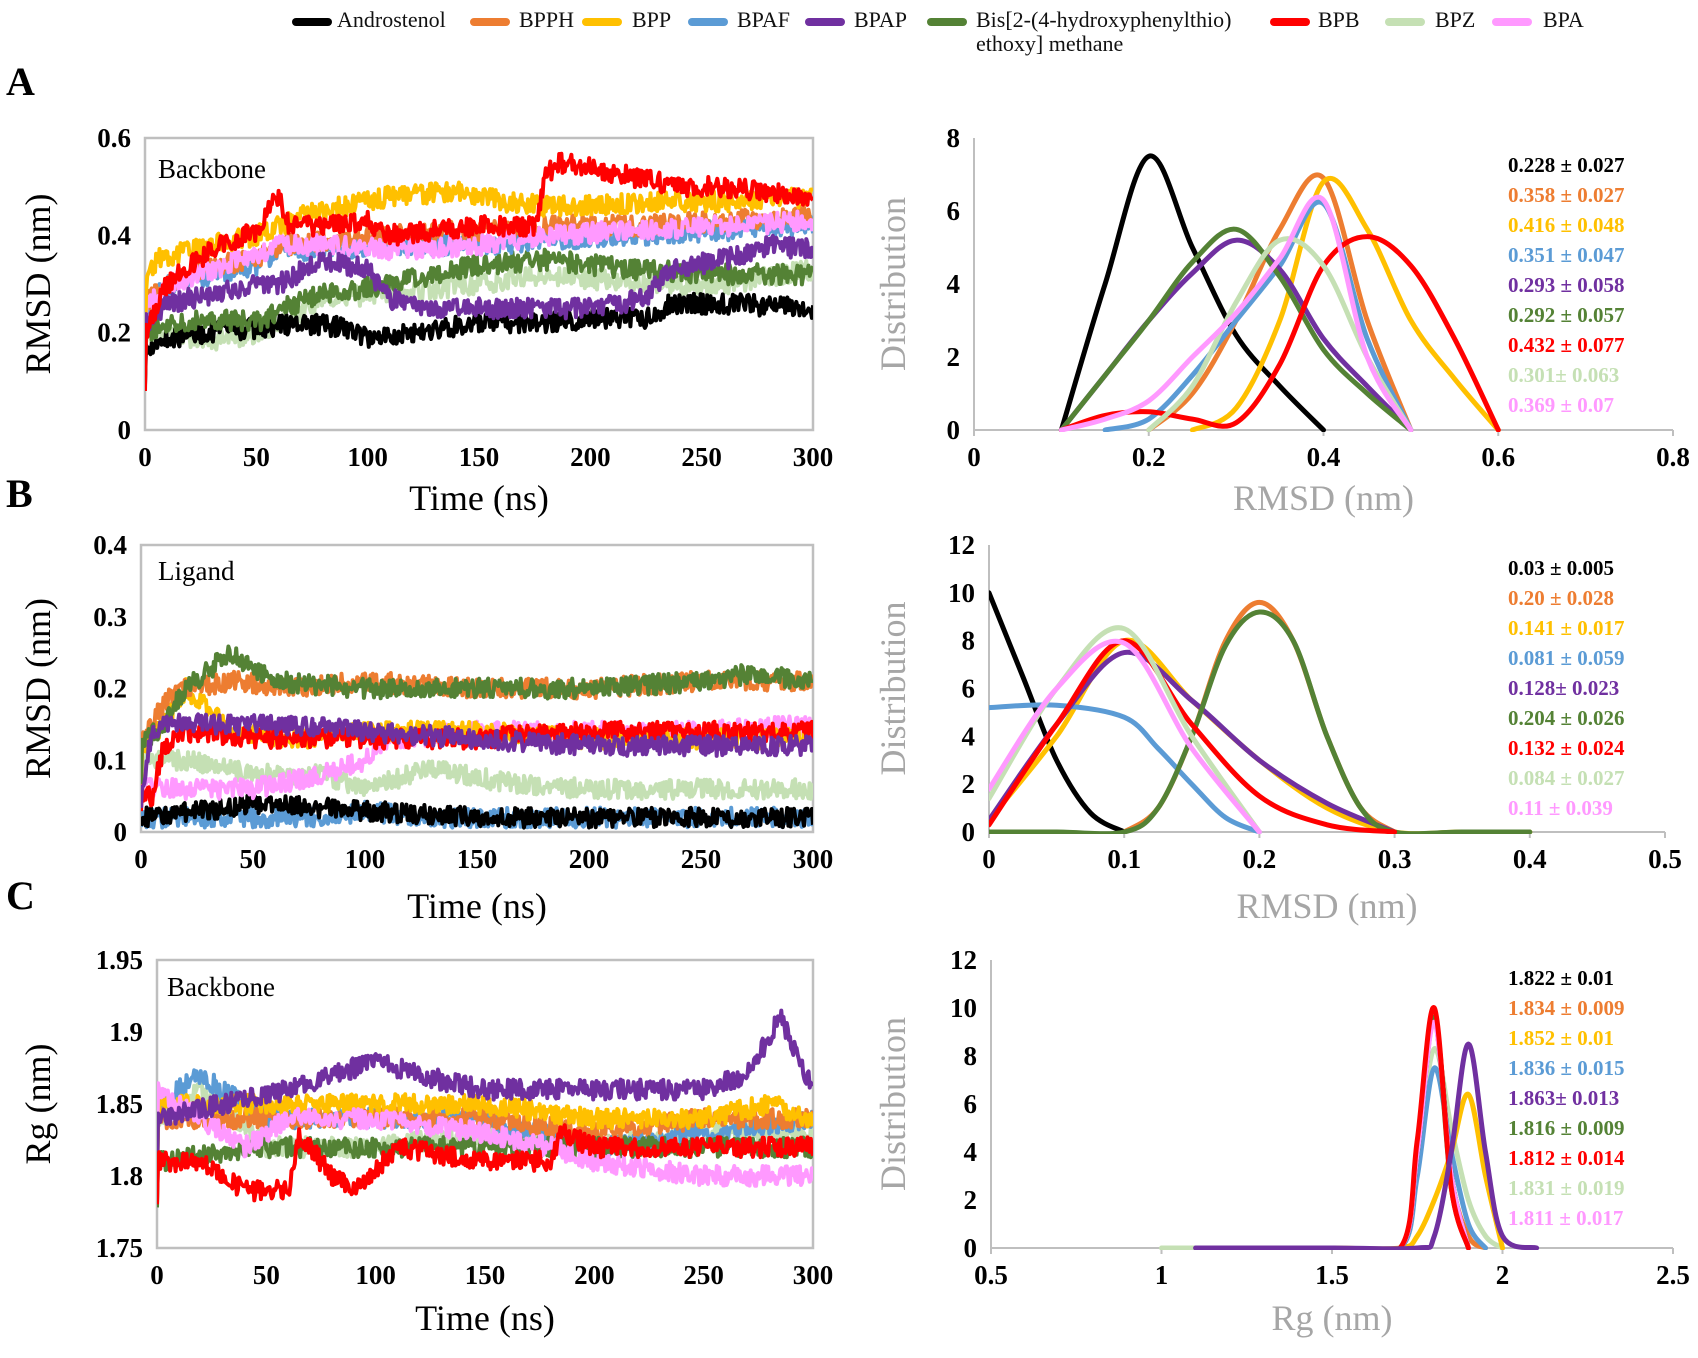  I want to click on stat-annotation: 1.812 ± 0.014, so click(1566, 1158).